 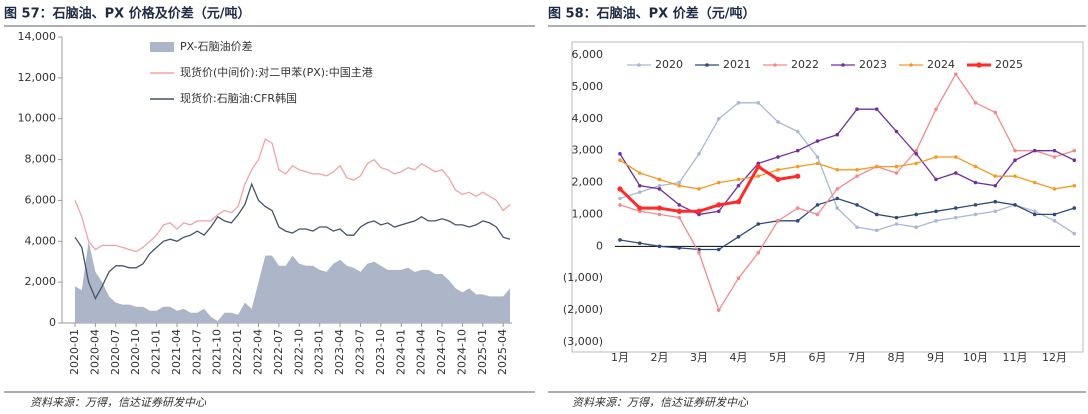 I want to click on y-tick-label: (3,000), so click(x=583, y=341).